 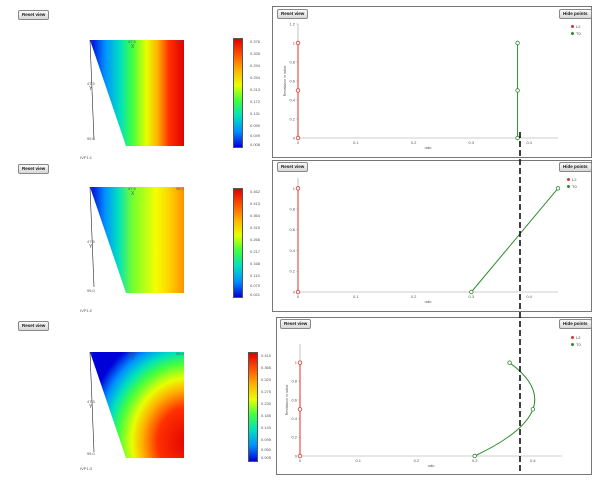 What do you see at coordinates (294, 42) in the screenshot?
I see `y-tick-label: 1` at bounding box center [294, 42].